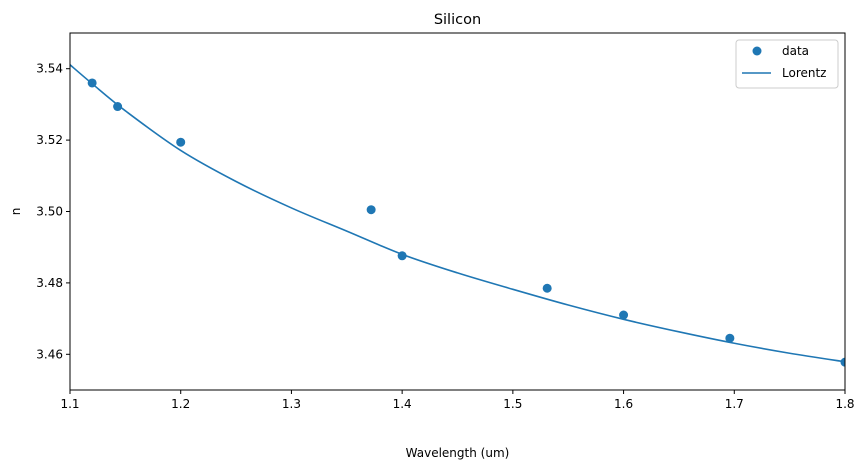 The width and height of the screenshot is (866, 470). What do you see at coordinates (49, 354) in the screenshot?
I see `y-tick-label: 3.46` at bounding box center [49, 354].